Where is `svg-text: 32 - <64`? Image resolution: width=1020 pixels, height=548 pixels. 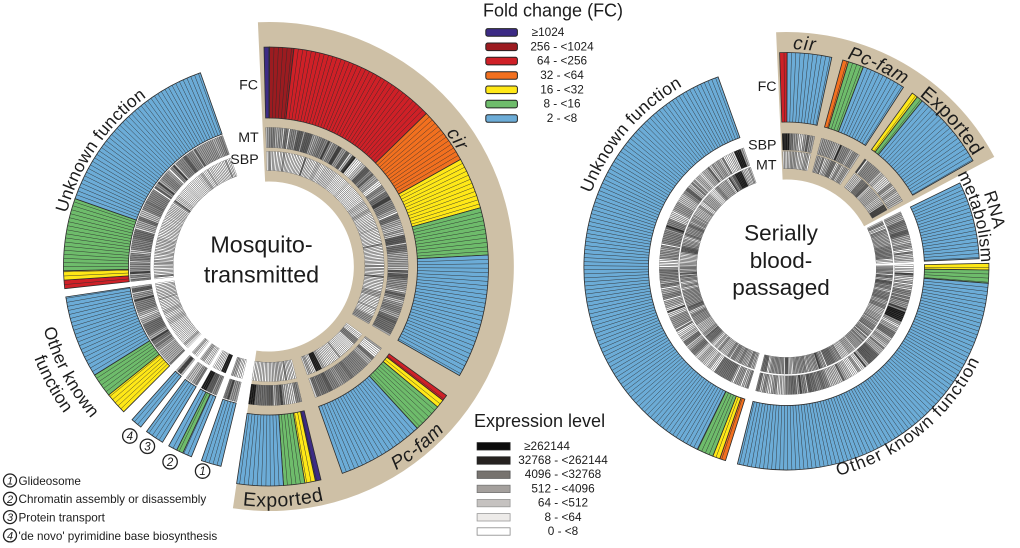 svg-text: 32 - <64 is located at coordinates (562, 75).